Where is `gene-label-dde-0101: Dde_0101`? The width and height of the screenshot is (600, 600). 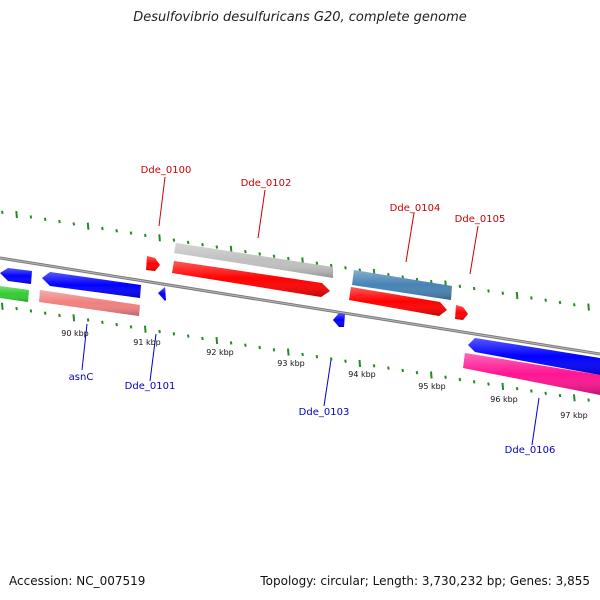
gene-label-dde-0101: Dde_0101 is located at coordinates (150, 386).